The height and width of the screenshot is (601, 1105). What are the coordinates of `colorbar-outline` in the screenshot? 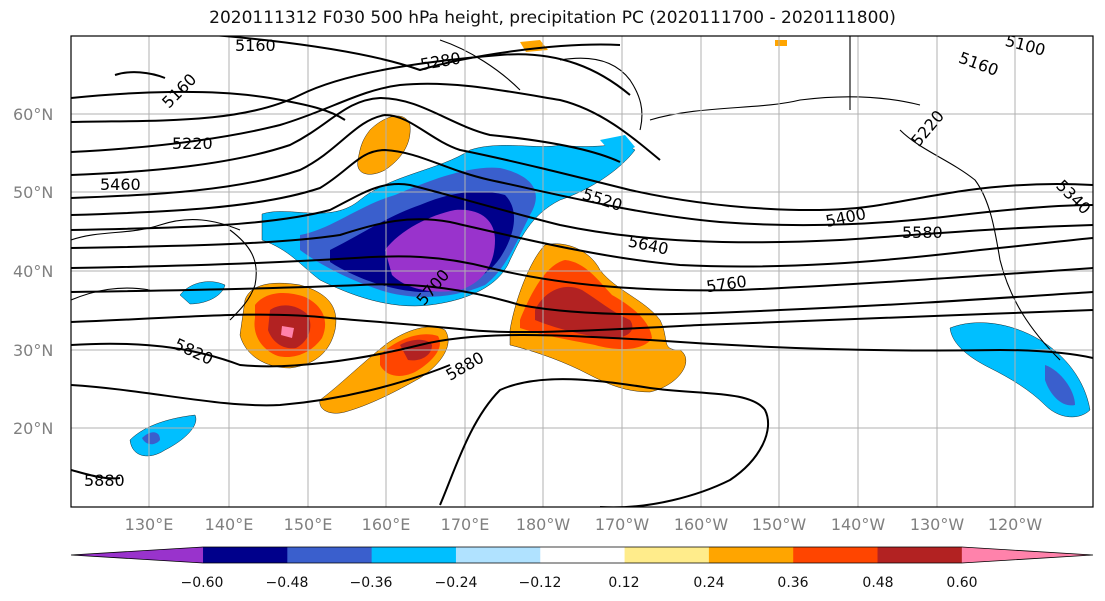 It's located at (582, 555).